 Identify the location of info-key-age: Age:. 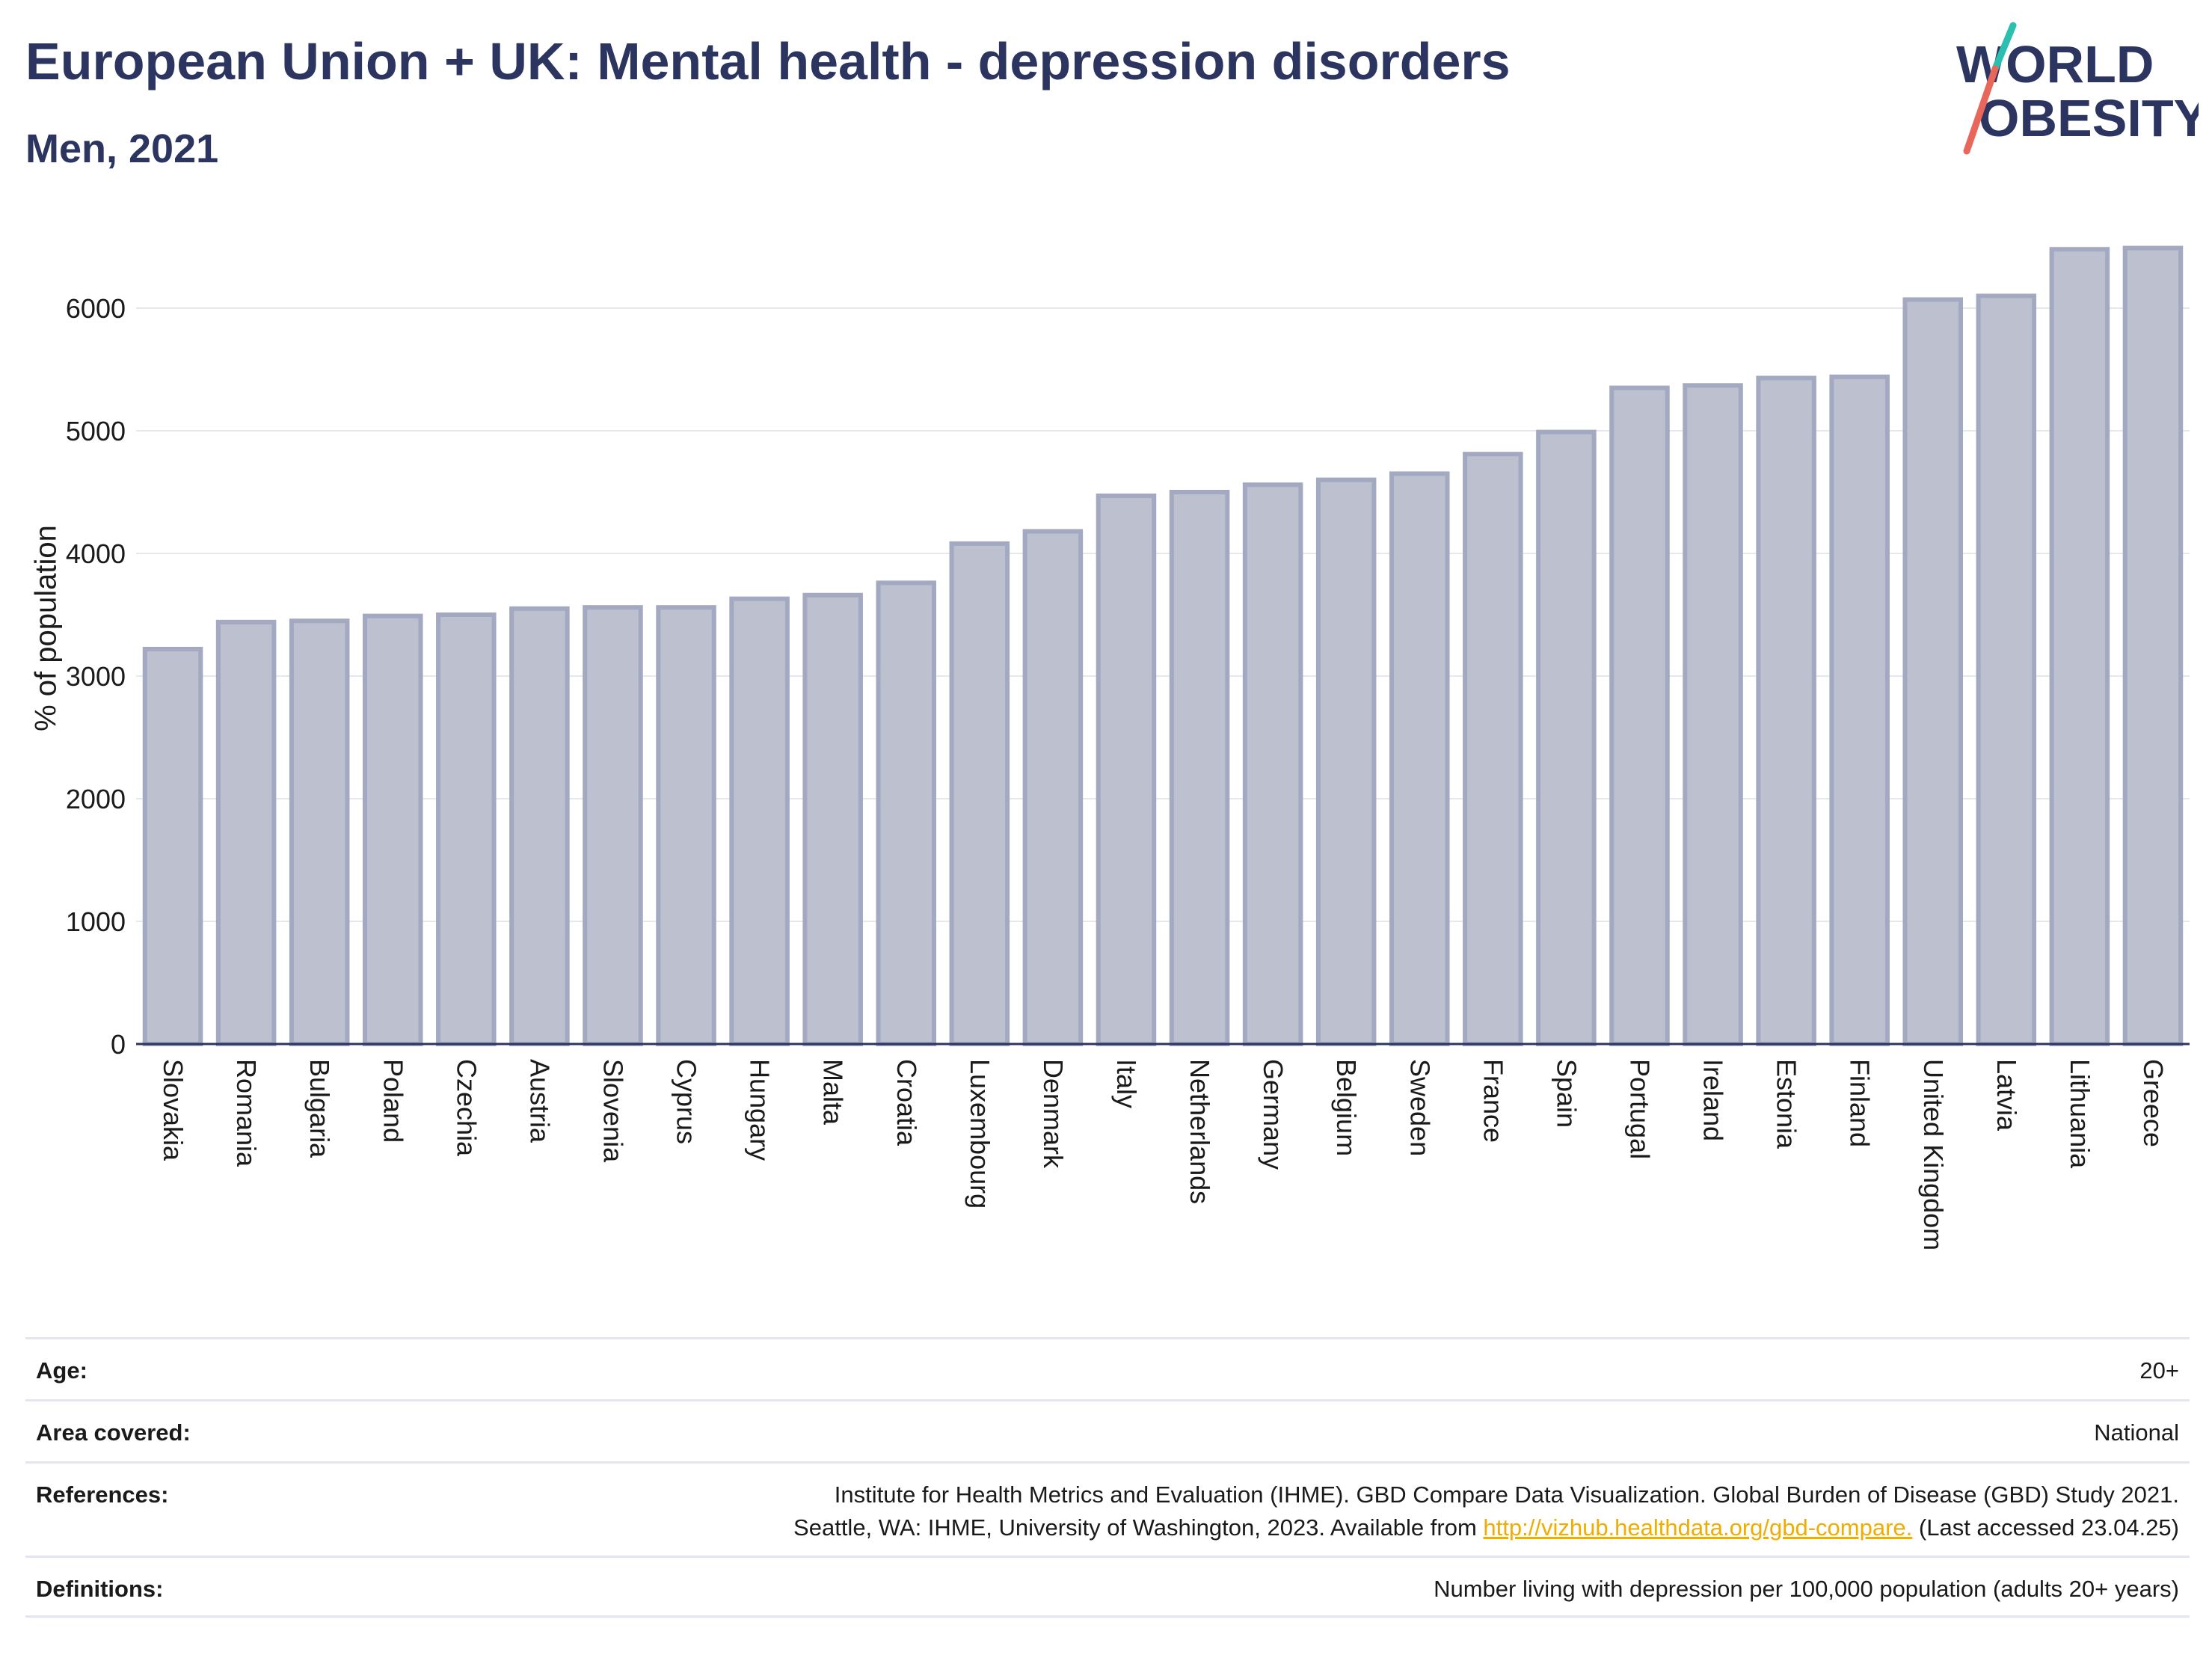
(61, 1370).